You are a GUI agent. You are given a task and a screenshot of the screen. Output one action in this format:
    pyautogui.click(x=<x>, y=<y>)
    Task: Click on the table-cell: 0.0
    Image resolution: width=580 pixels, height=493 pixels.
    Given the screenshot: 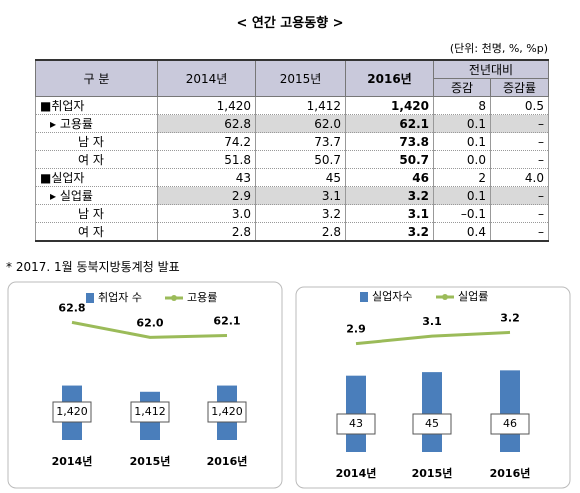 What is the action you would take?
    pyautogui.click(x=462, y=159)
    